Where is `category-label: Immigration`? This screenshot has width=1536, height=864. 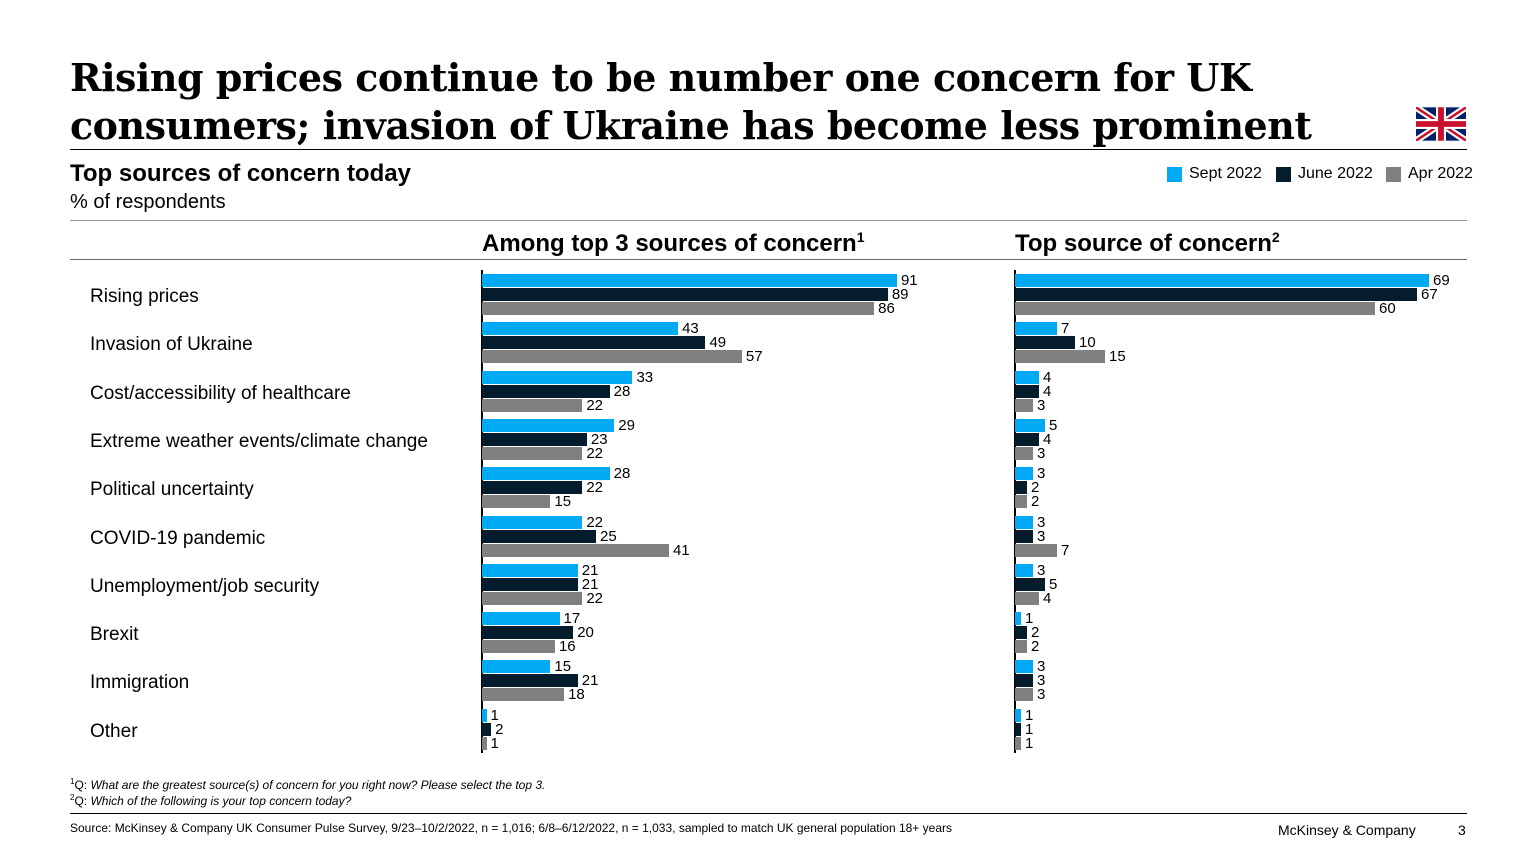
category-label: Immigration is located at coordinates (140, 683).